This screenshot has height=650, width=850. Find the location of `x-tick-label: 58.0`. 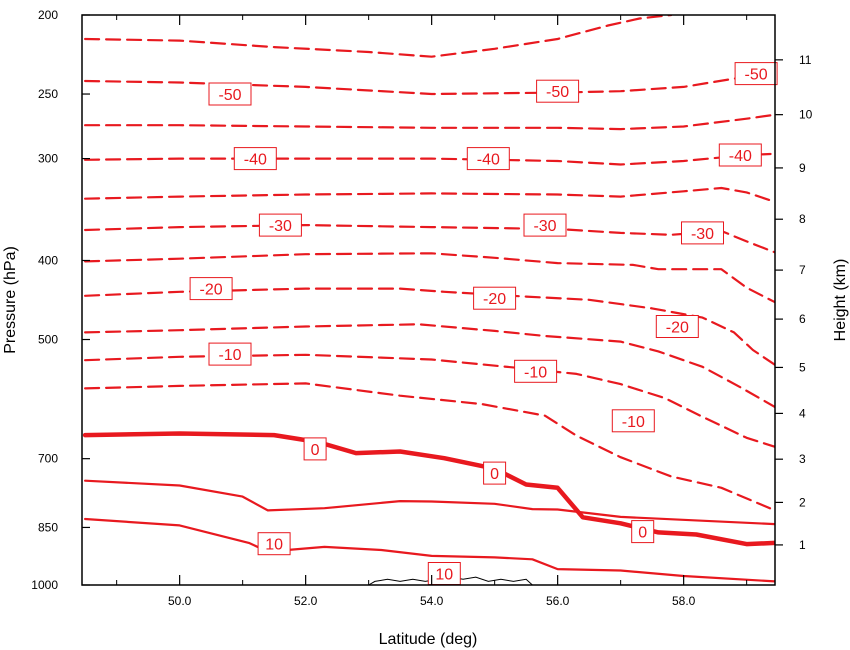

x-tick-label: 58.0 is located at coordinates (684, 601).